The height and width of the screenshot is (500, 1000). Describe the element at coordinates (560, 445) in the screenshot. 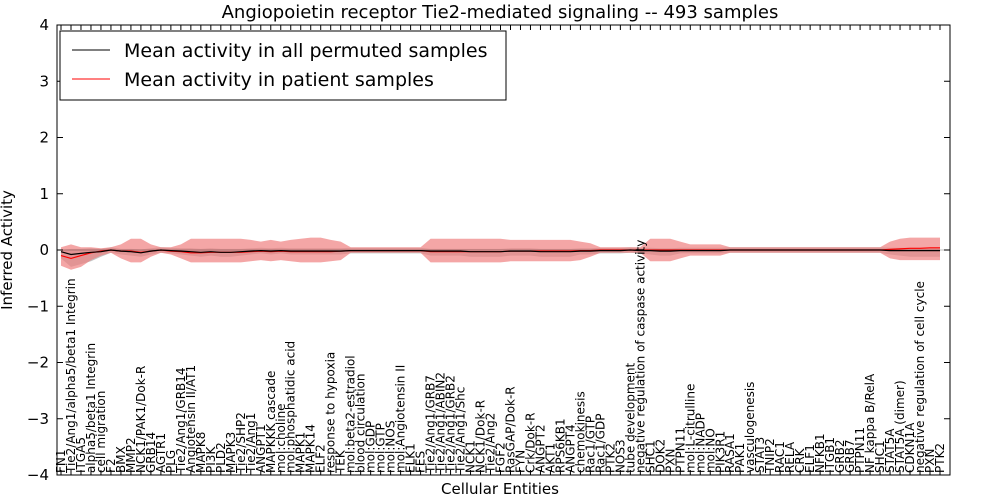

I see `entity-label: RPS6KB1` at that location.